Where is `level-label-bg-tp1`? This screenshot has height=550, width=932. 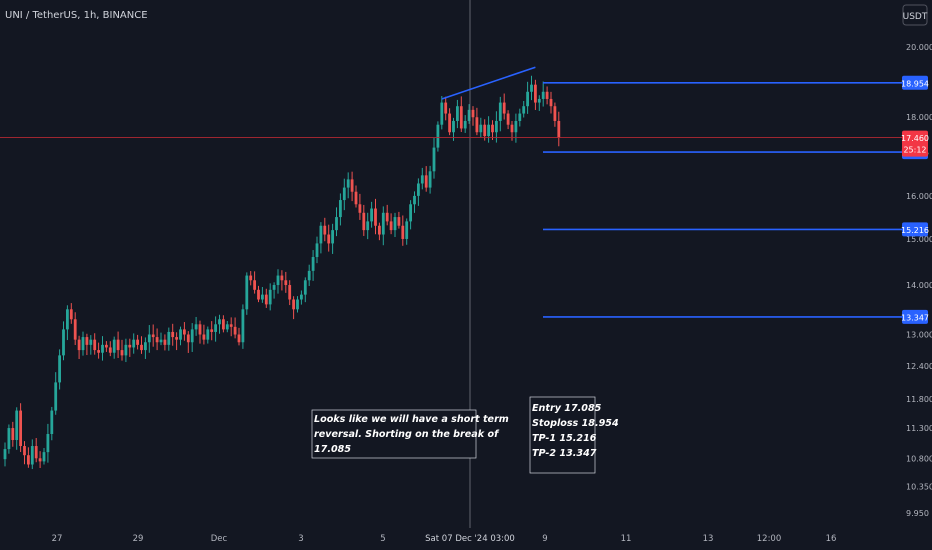 level-label-bg-tp1 is located at coordinates (915, 229).